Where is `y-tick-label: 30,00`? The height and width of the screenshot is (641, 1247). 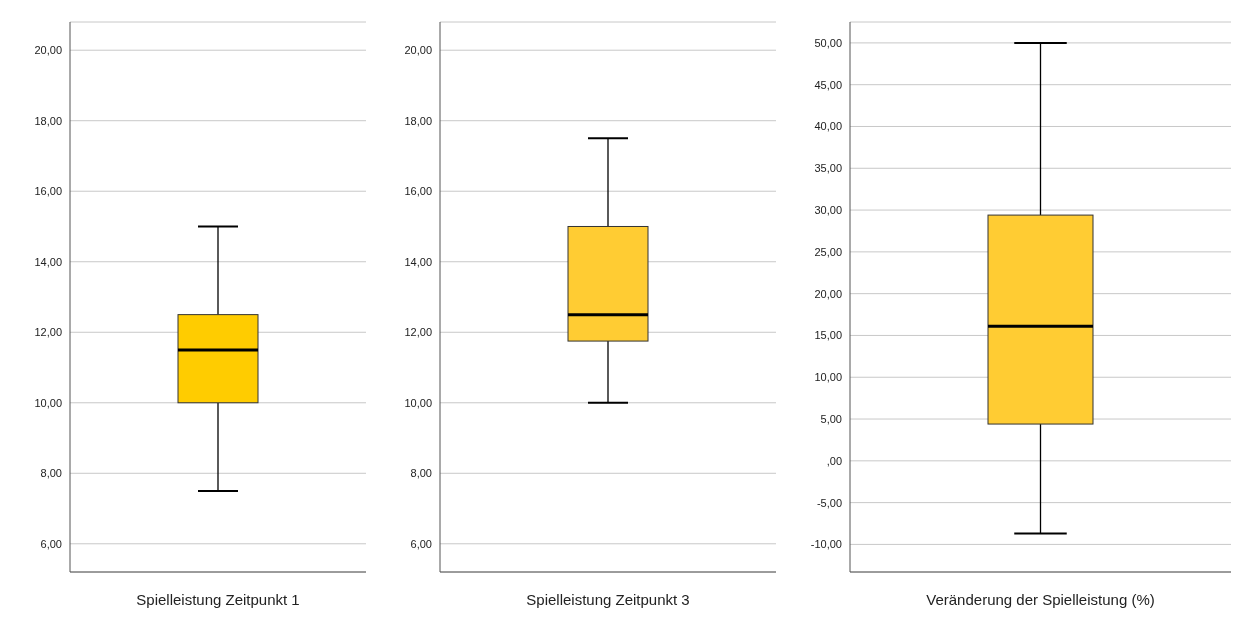 y-tick-label: 30,00 is located at coordinates (828, 209).